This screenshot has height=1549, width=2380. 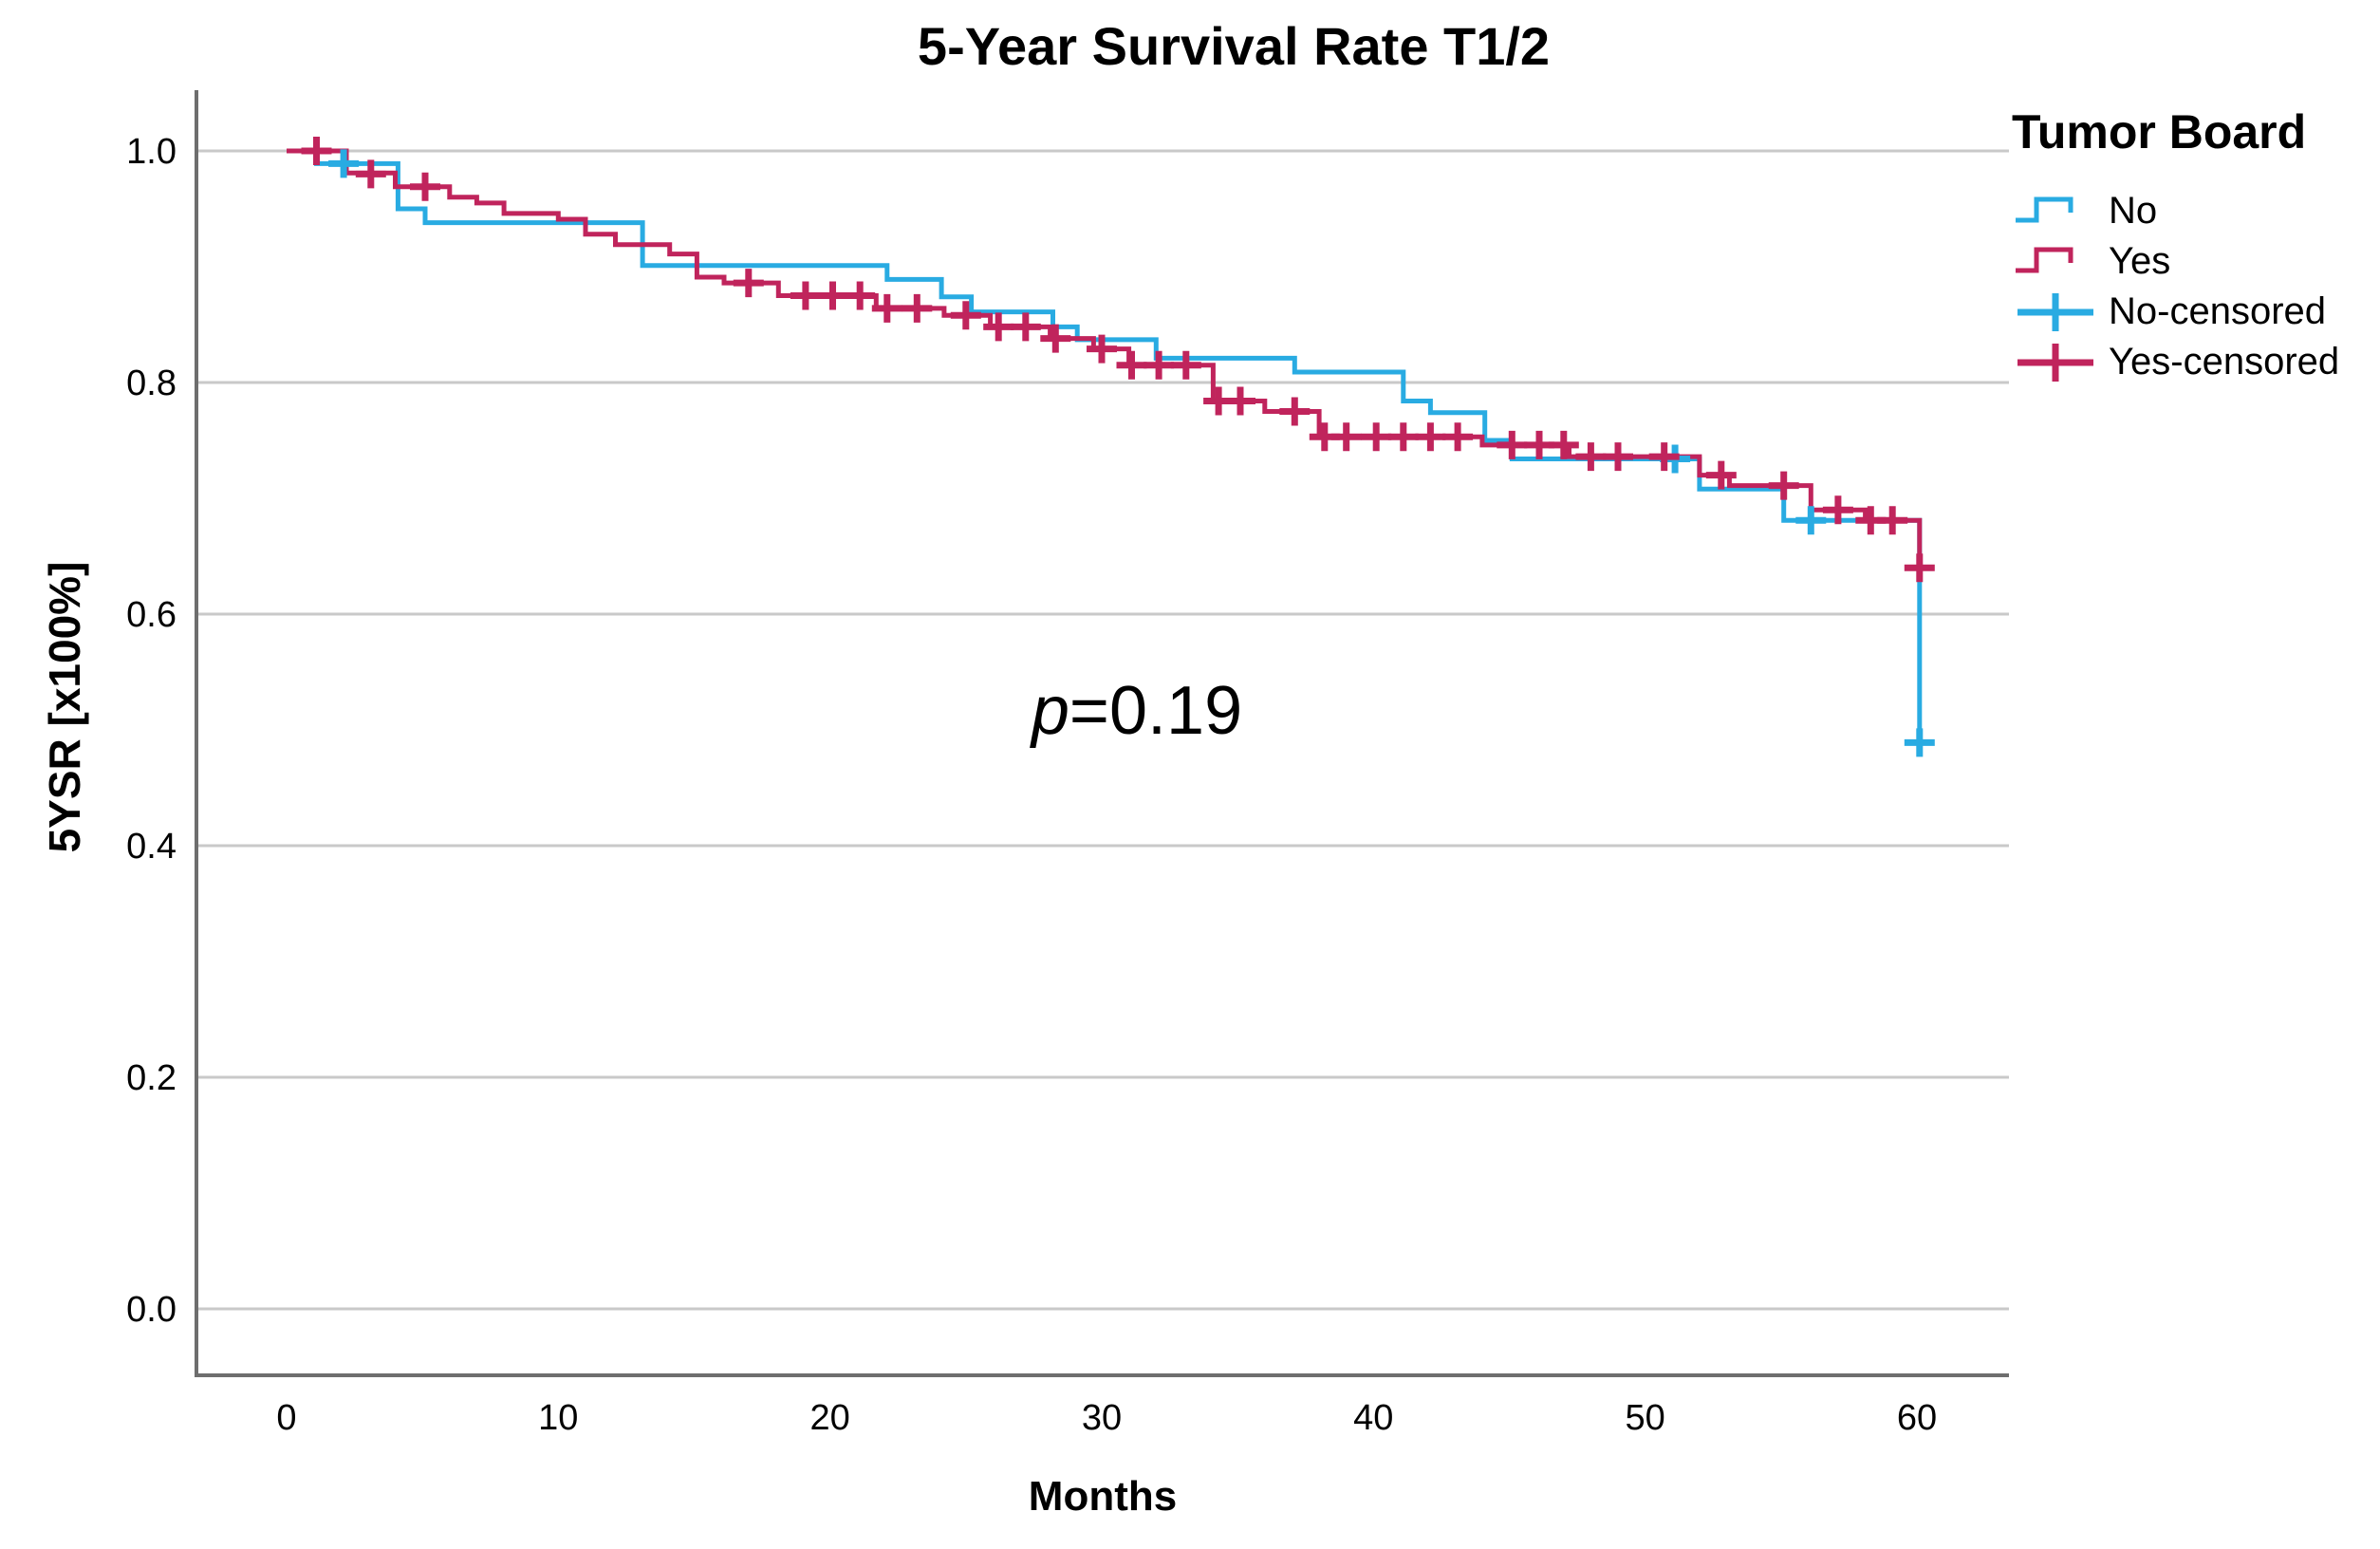 What do you see at coordinates (2224, 362) in the screenshot?
I see `legend-item-label: Yes-censored` at bounding box center [2224, 362].